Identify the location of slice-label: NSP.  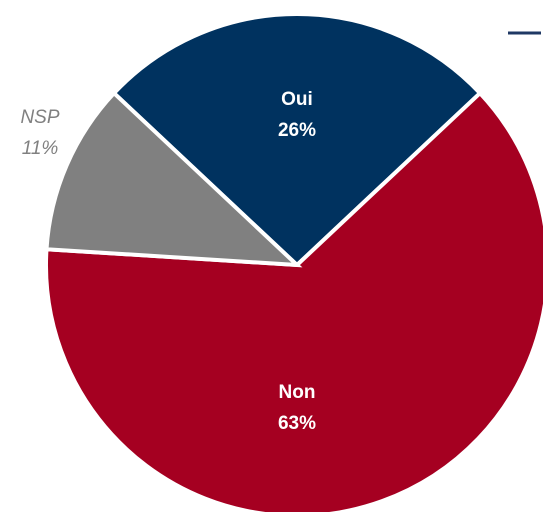
(39, 117).